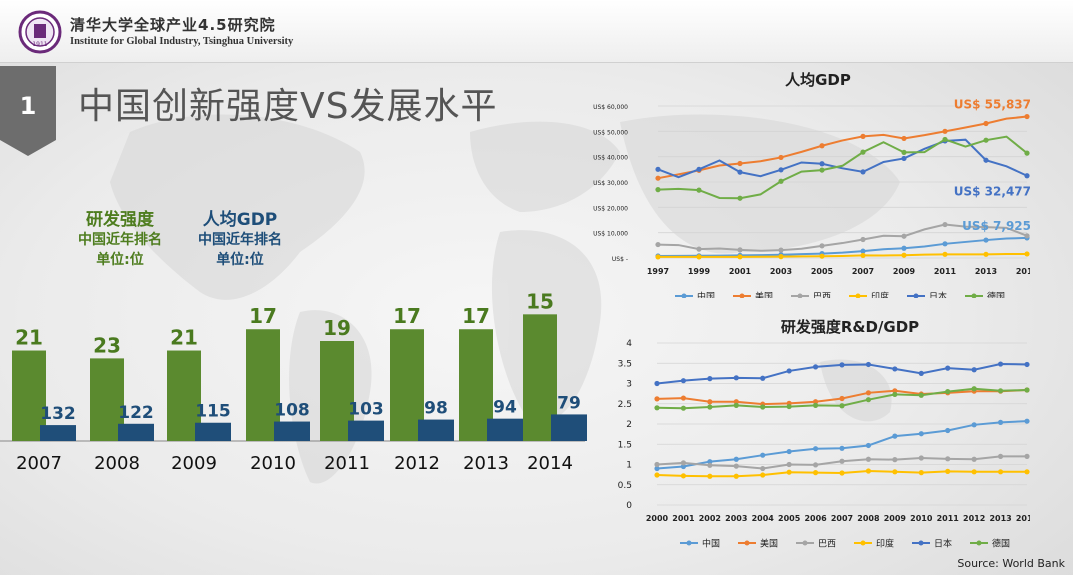 This screenshot has width=1073, height=575. Describe the element at coordinates (992, 192) in the screenshot. I see `annotation-japan: US$ 32,477` at that location.